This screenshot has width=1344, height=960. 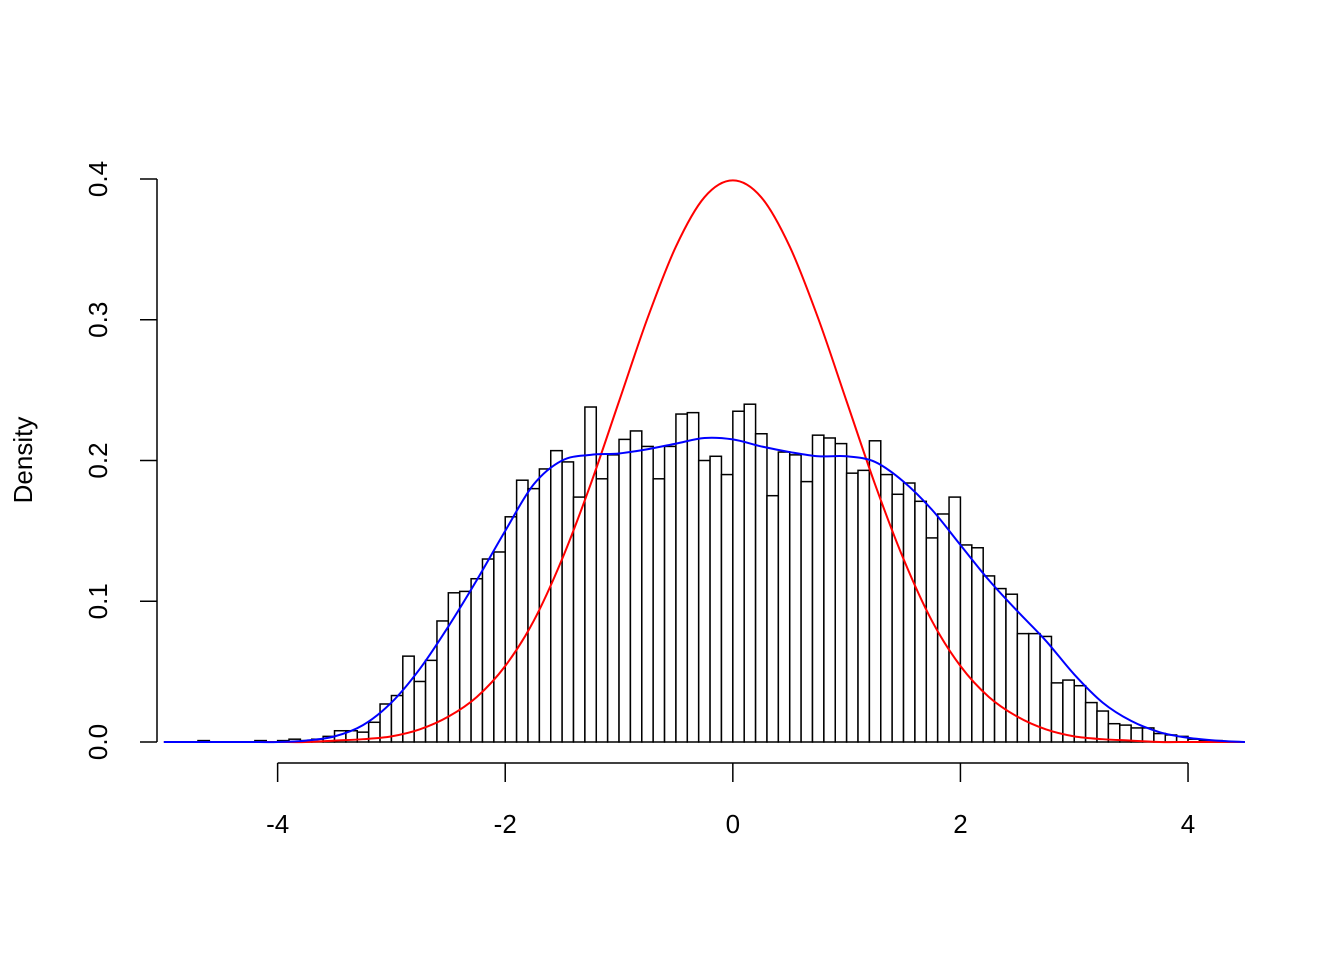 What do you see at coordinates (1188, 824) in the screenshot?
I see `x-tick-label: 4` at bounding box center [1188, 824].